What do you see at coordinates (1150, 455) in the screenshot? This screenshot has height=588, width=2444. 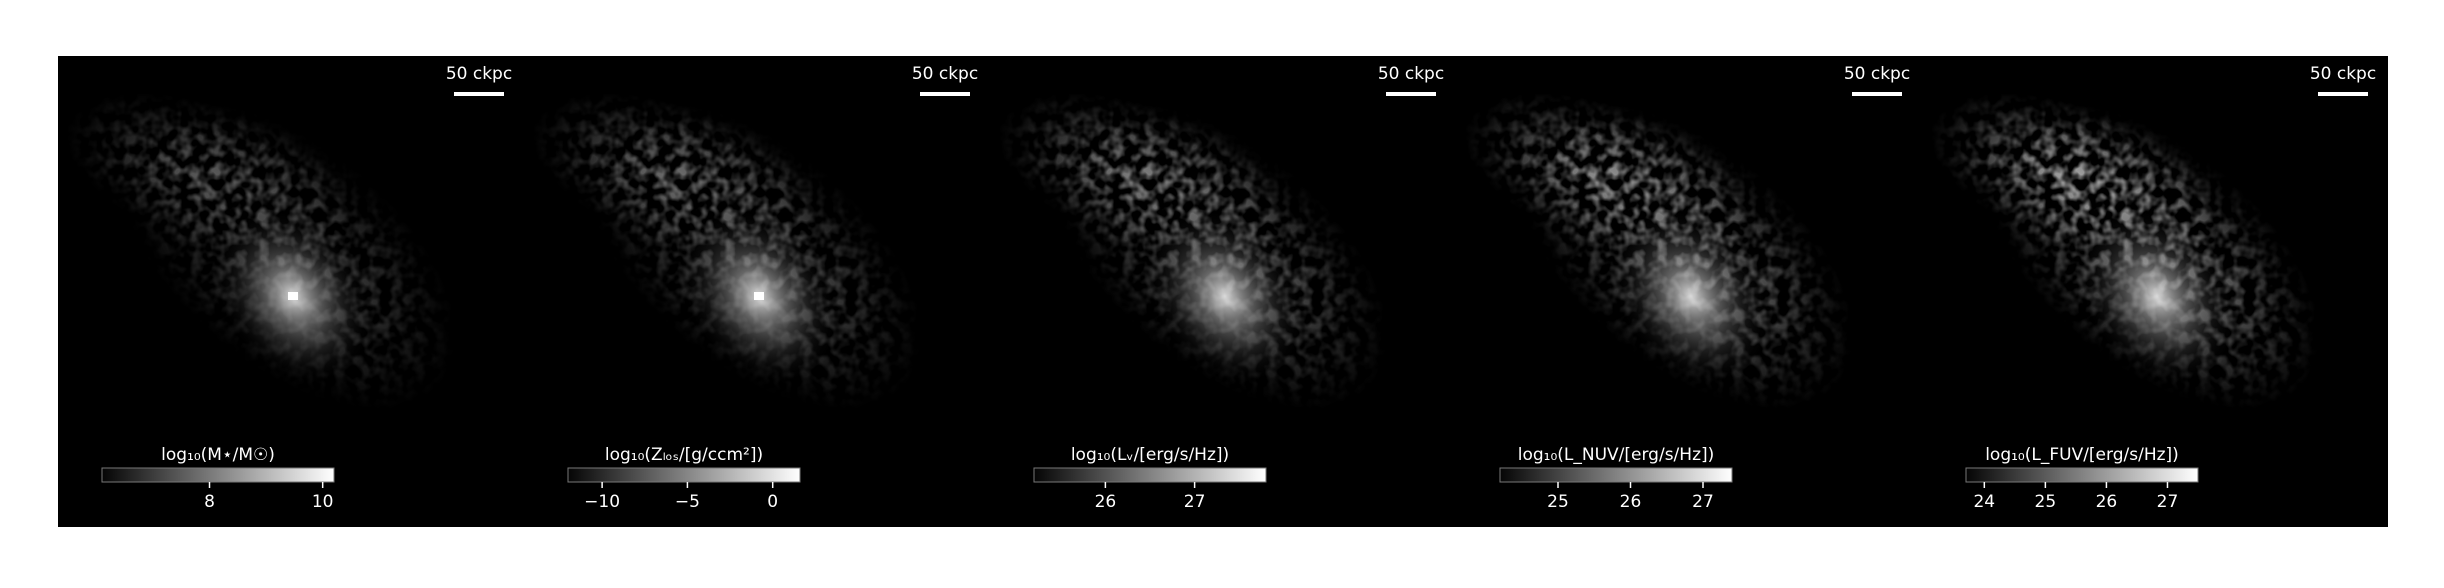 I see `colorbar-label: log₁₀(Lᵥ/[erg/s/Hz])` at bounding box center [1150, 455].